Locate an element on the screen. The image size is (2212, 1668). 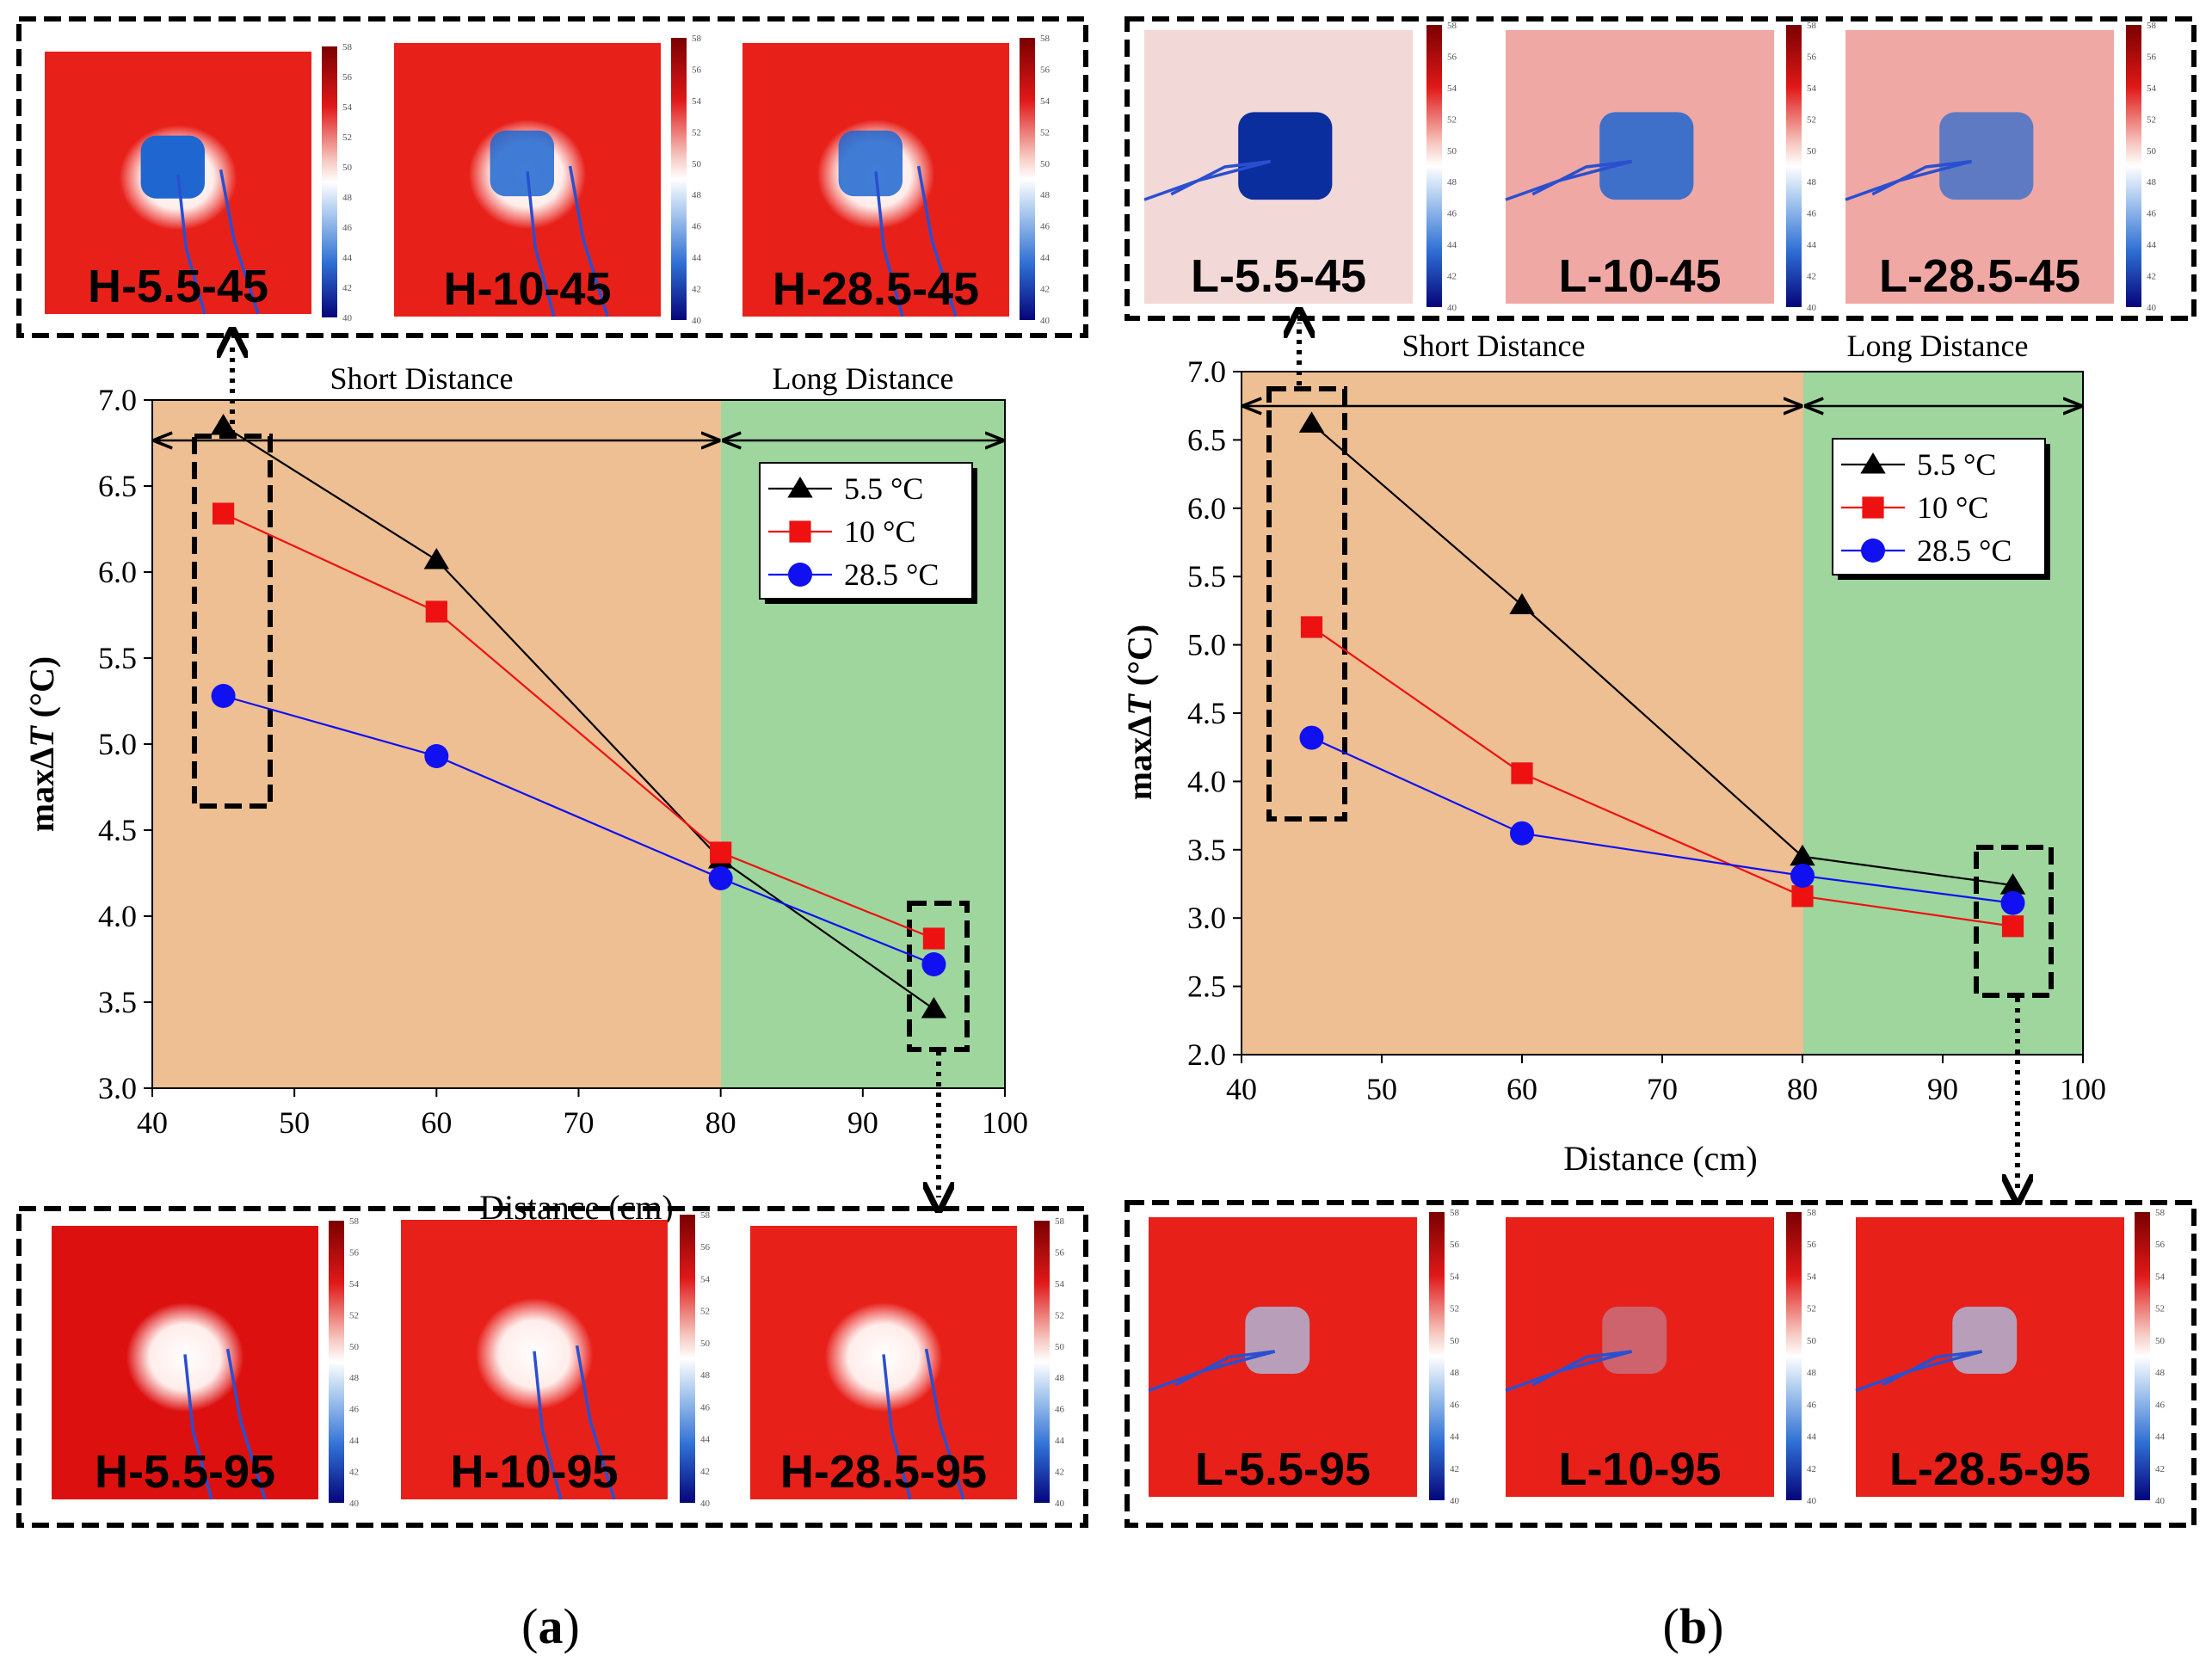
thermal-strip-bottom-a-frame is located at coordinates (552, 1367).